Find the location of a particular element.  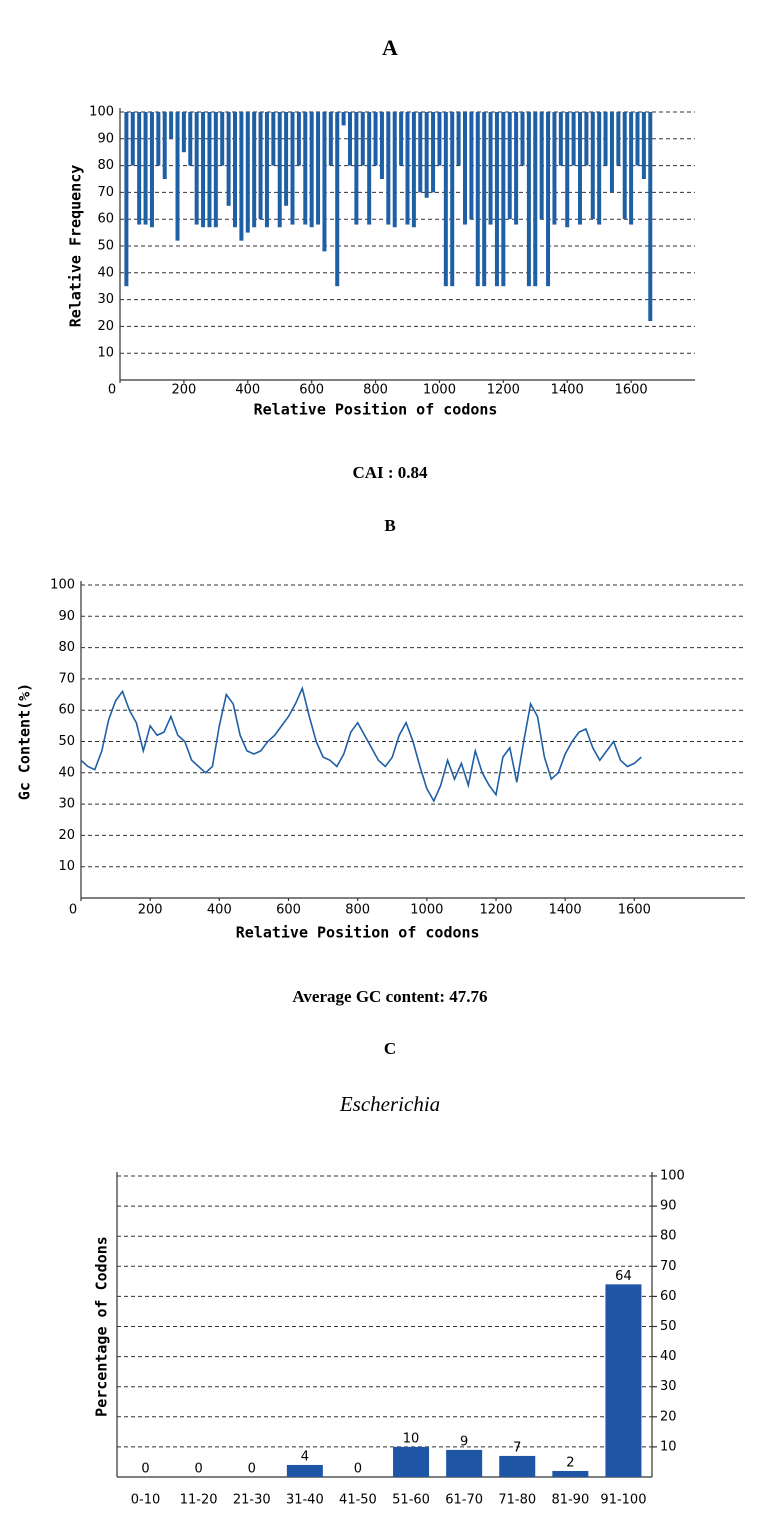

value-label: 7 is located at coordinates (517, 1447).